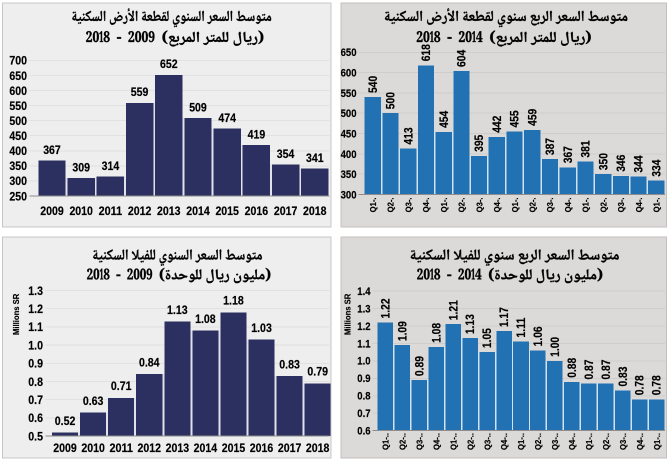 The height and width of the screenshot is (466, 670). Describe the element at coordinates (198, 107) in the screenshot. I see `svg-text: 509` at that location.